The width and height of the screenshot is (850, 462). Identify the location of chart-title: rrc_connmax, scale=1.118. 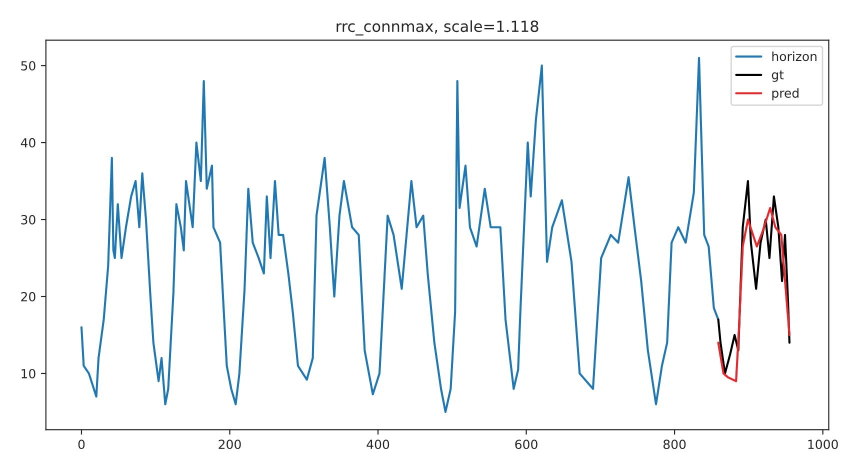
(437, 28).